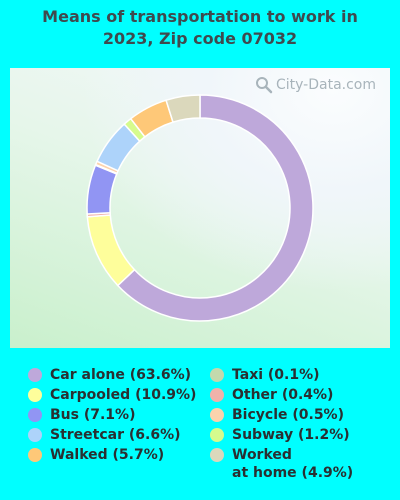 The width and height of the screenshot is (400, 500). What do you see at coordinates (217, 455) in the screenshot?
I see `legend-swatch-worked-at-home` at bounding box center [217, 455].